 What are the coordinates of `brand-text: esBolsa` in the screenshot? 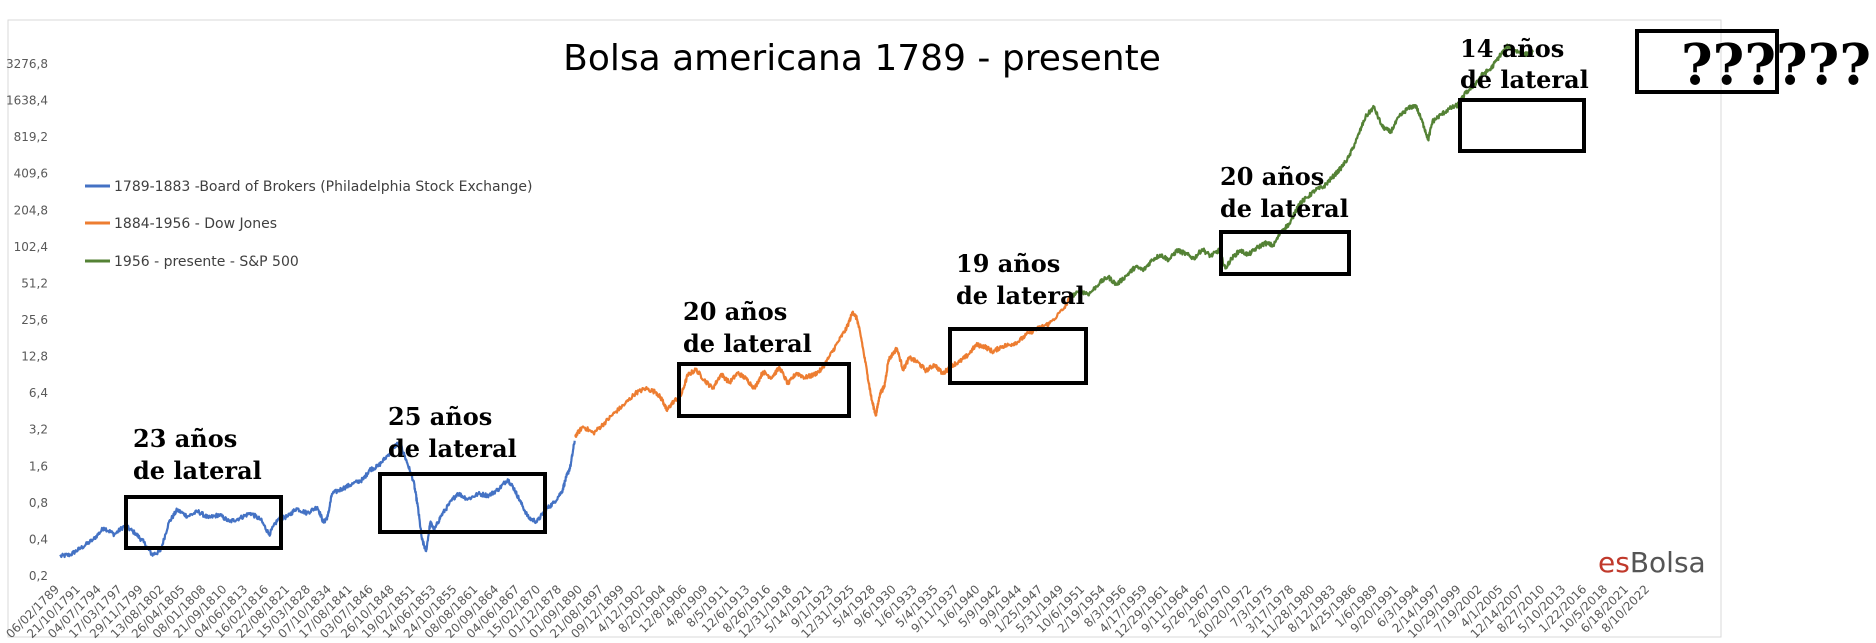 It's located at (1652, 562).